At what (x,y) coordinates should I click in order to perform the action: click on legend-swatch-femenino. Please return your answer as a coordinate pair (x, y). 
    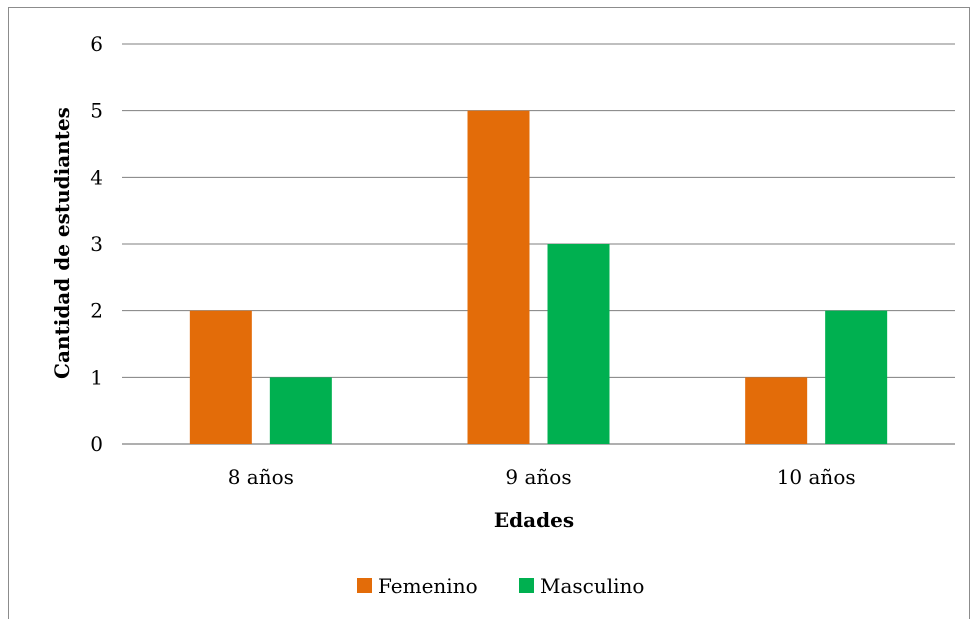
    Looking at the image, I should click on (364, 585).